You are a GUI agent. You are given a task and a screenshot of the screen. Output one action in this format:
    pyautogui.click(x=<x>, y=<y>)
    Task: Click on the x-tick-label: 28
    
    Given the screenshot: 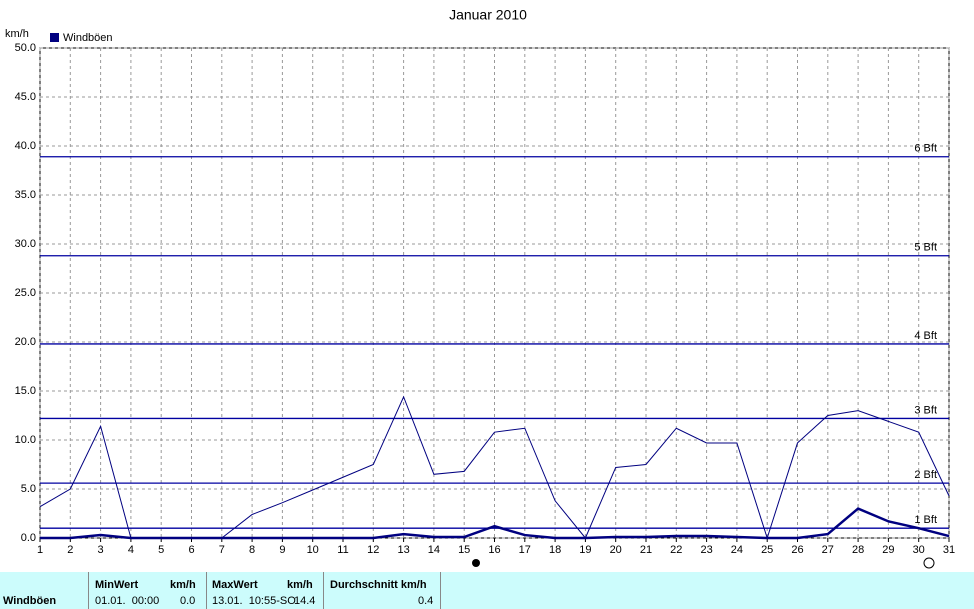 What is the action you would take?
    pyautogui.click(x=858, y=550)
    